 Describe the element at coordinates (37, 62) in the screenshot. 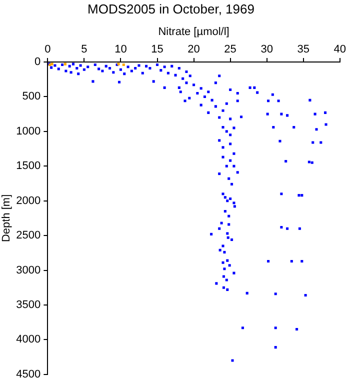

I see `y-tick-label: 0` at that location.